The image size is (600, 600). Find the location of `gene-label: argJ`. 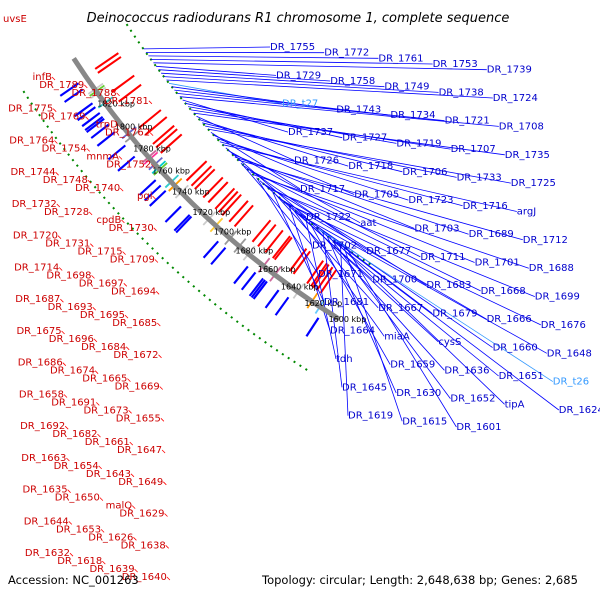

gene-label: argJ is located at coordinates (526, 212).